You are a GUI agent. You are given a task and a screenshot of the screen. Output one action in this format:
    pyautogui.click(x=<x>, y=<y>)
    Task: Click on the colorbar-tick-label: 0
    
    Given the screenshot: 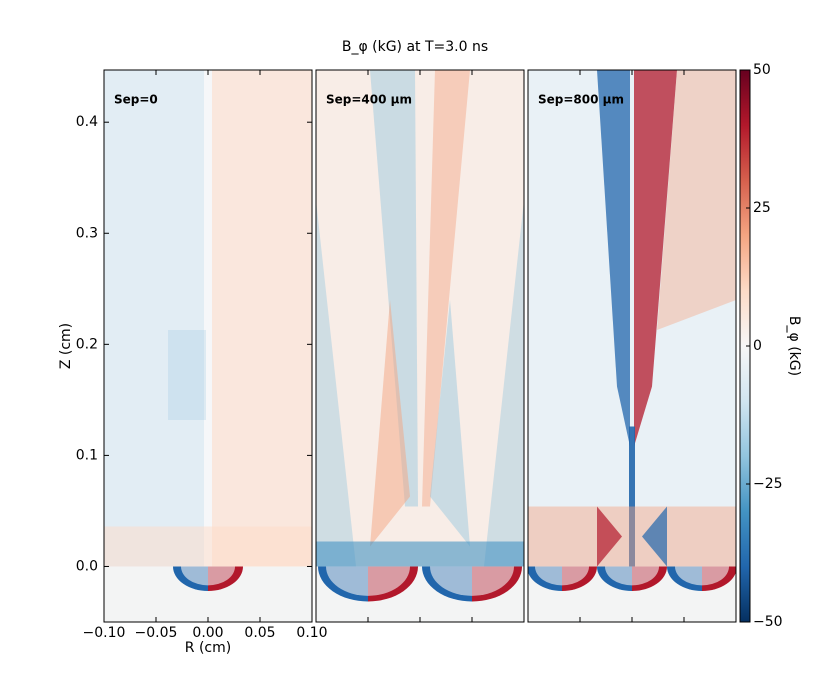 What is the action you would take?
    pyautogui.click(x=757, y=346)
    